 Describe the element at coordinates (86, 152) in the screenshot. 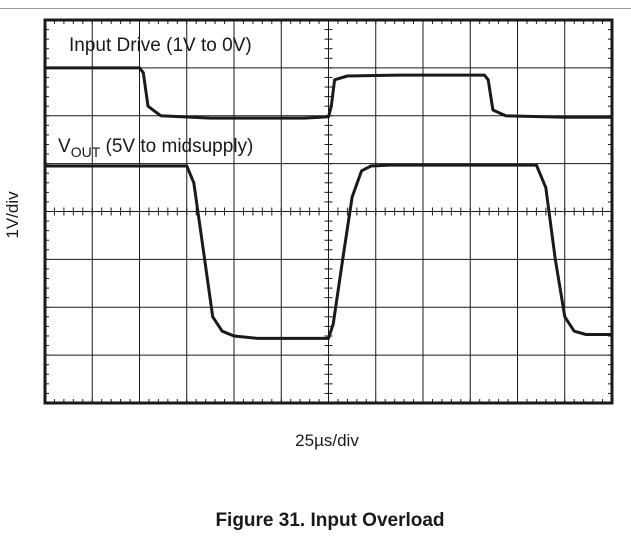

I see `series-label-vout-sub: OUT` at that location.